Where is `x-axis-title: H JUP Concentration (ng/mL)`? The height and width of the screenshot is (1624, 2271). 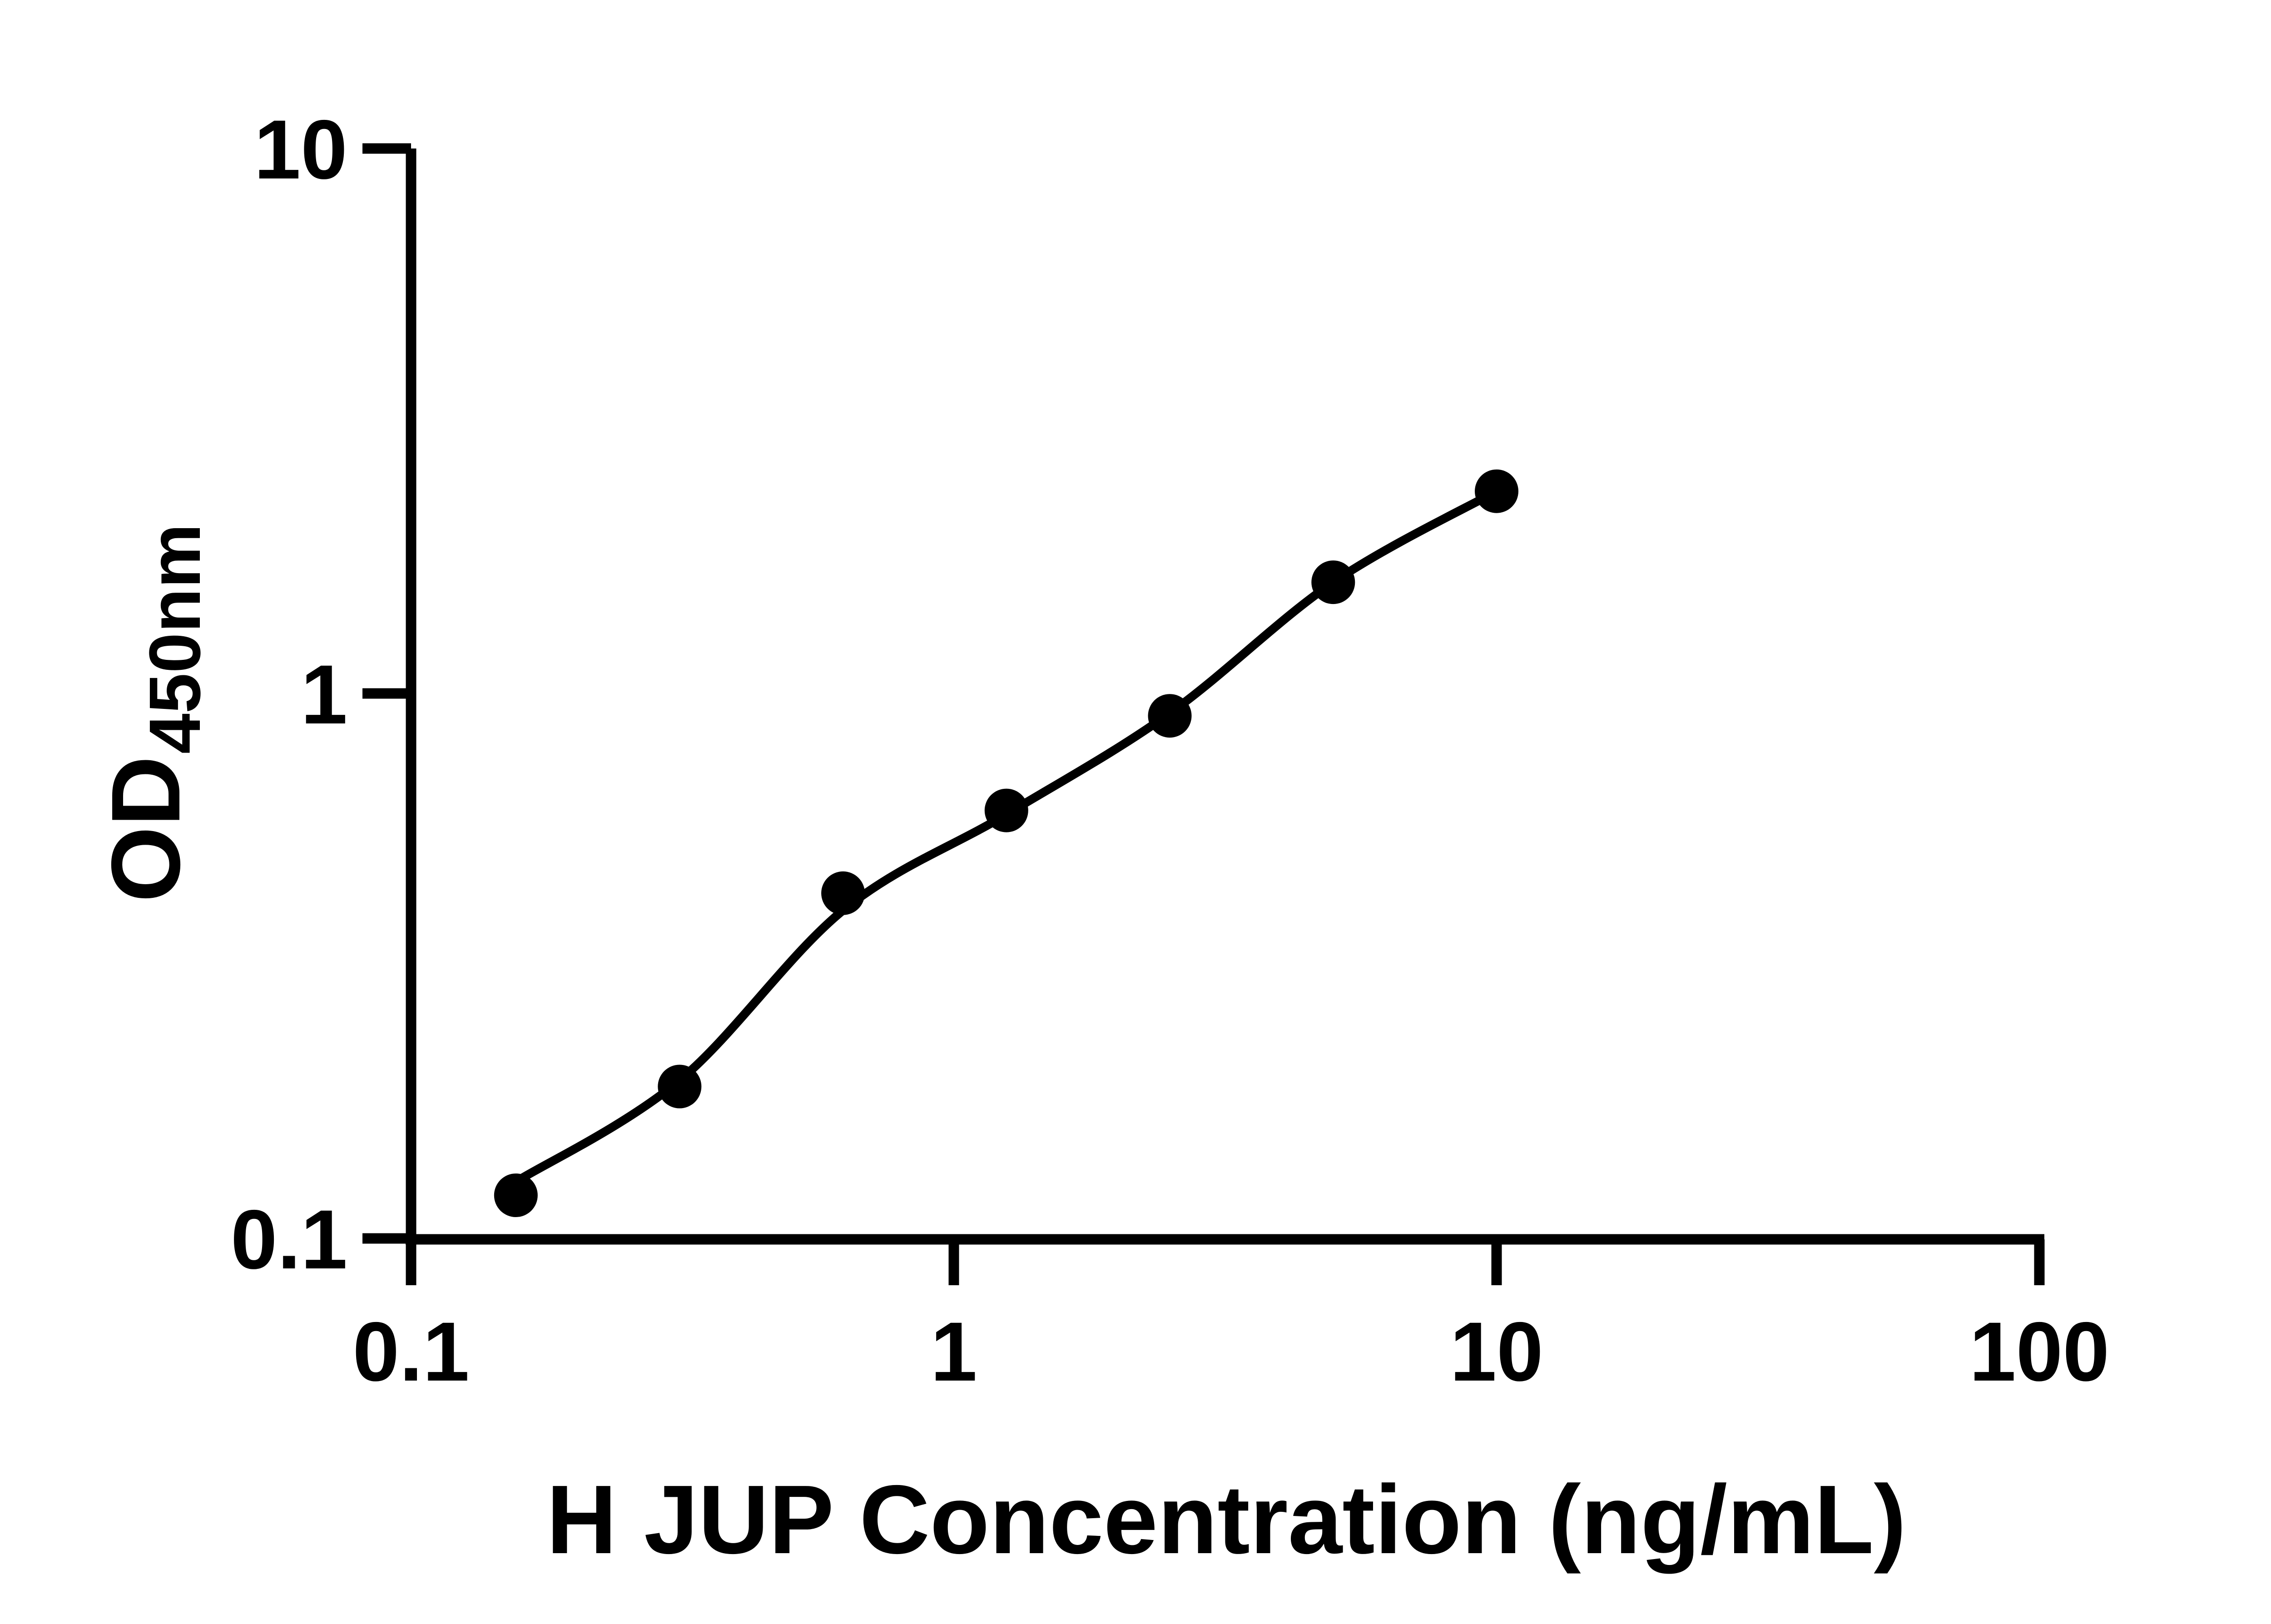 x-axis-title: H JUP Concentration (ng/mL) is located at coordinates (1226, 1519).